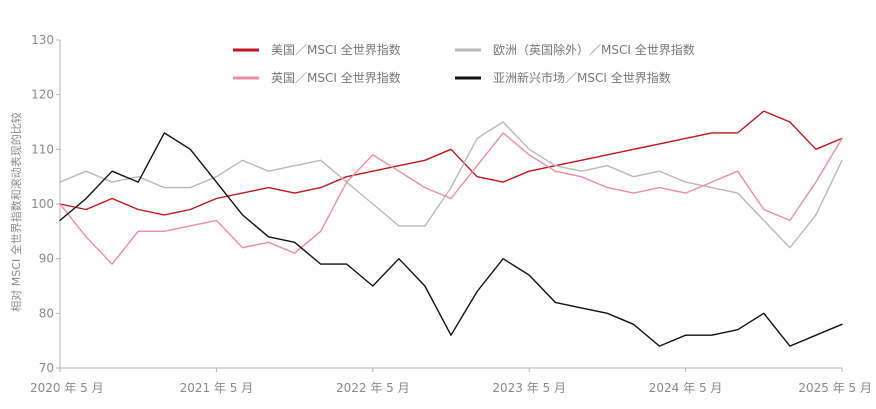 Image resolution: width=876 pixels, height=409 pixels. I want to click on x-tick-label: 2024 年 5 月, so click(686, 388).